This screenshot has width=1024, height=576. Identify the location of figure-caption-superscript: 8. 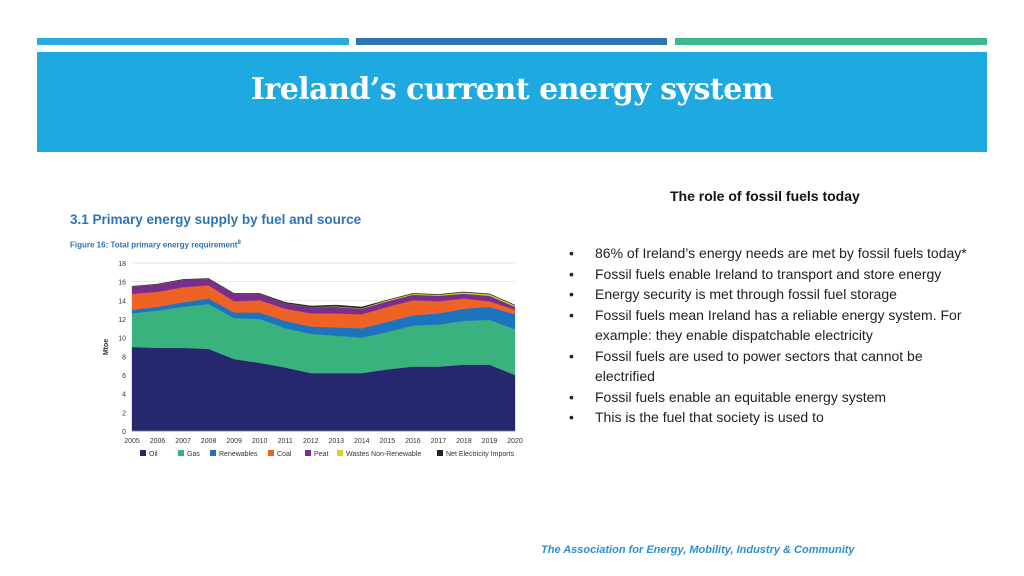
(239, 243).